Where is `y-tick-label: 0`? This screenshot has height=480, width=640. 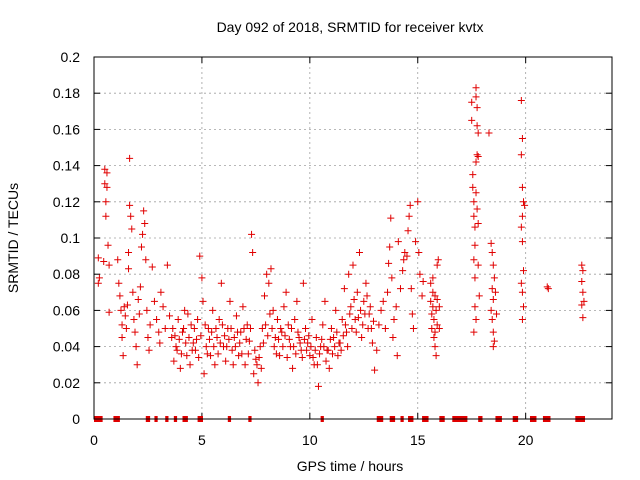 y-tick-label: 0 is located at coordinates (76, 419).